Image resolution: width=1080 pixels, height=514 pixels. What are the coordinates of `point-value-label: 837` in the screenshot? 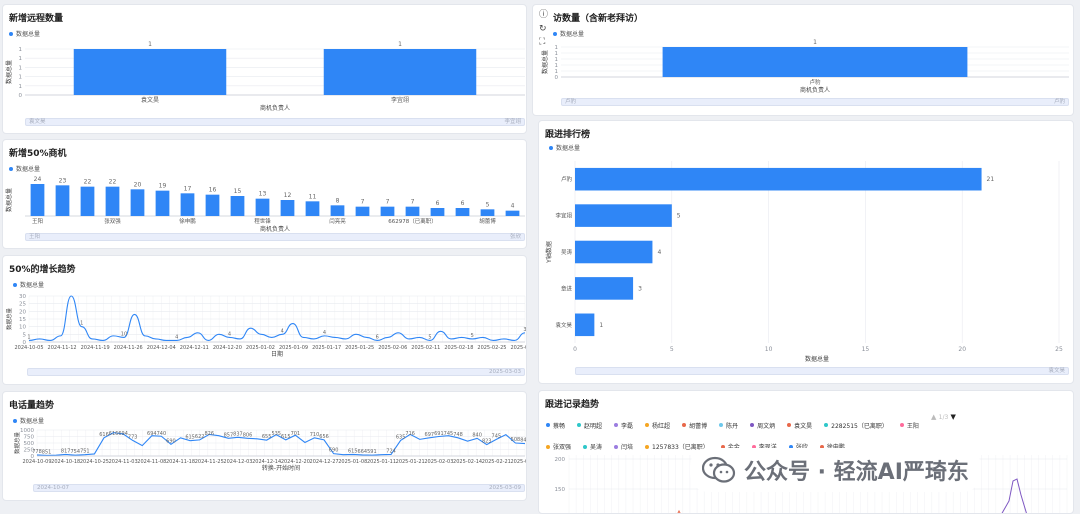 It's located at (238, 434).